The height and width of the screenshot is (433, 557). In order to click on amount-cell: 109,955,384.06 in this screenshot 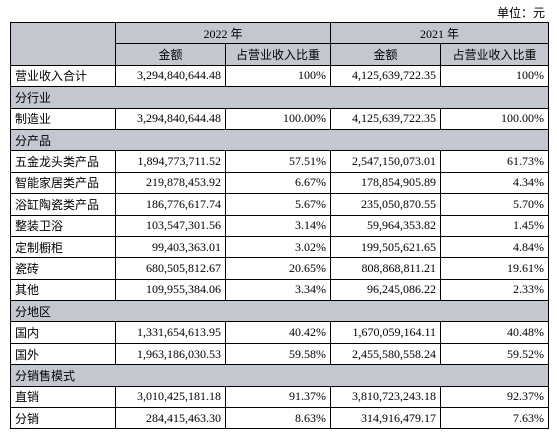, I will do `click(170, 290)`.